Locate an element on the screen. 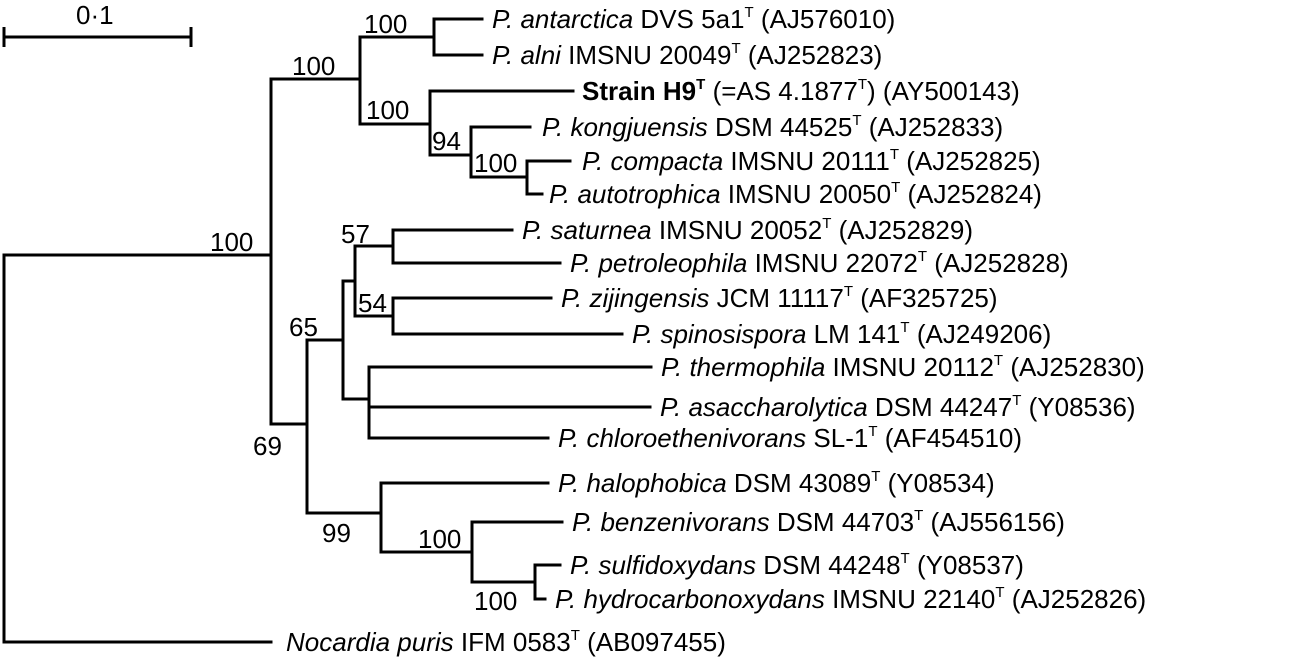 This screenshot has height=664, width=1302. taxon-label-sulfidoxydans: P. sulfidoxydans DSM 44248T (Y08537) is located at coordinates (797, 565).